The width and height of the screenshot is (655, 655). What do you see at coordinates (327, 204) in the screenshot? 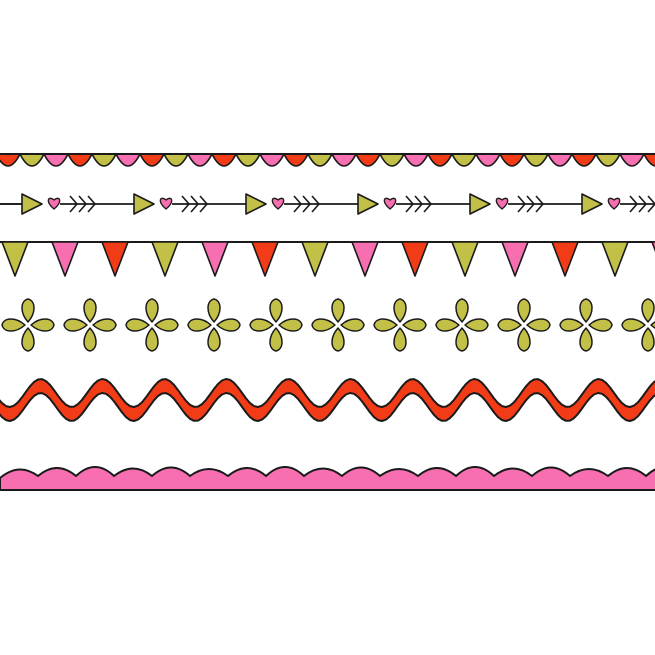
I see `arrow-heart-border` at bounding box center [327, 204].